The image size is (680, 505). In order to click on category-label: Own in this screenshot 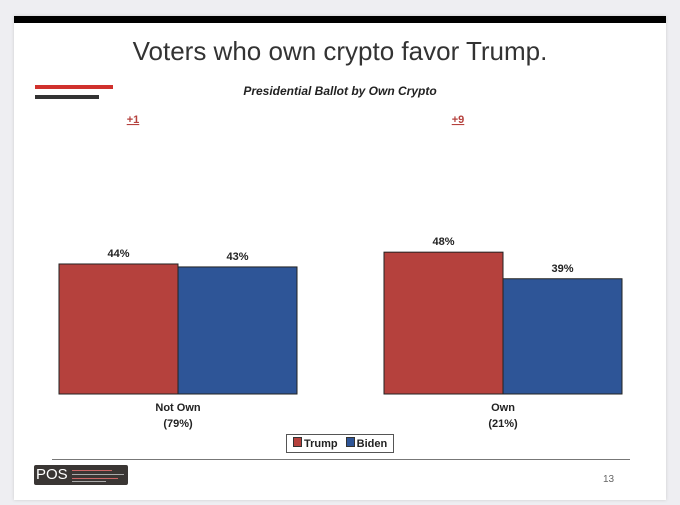, I will do `click(503, 408)`.